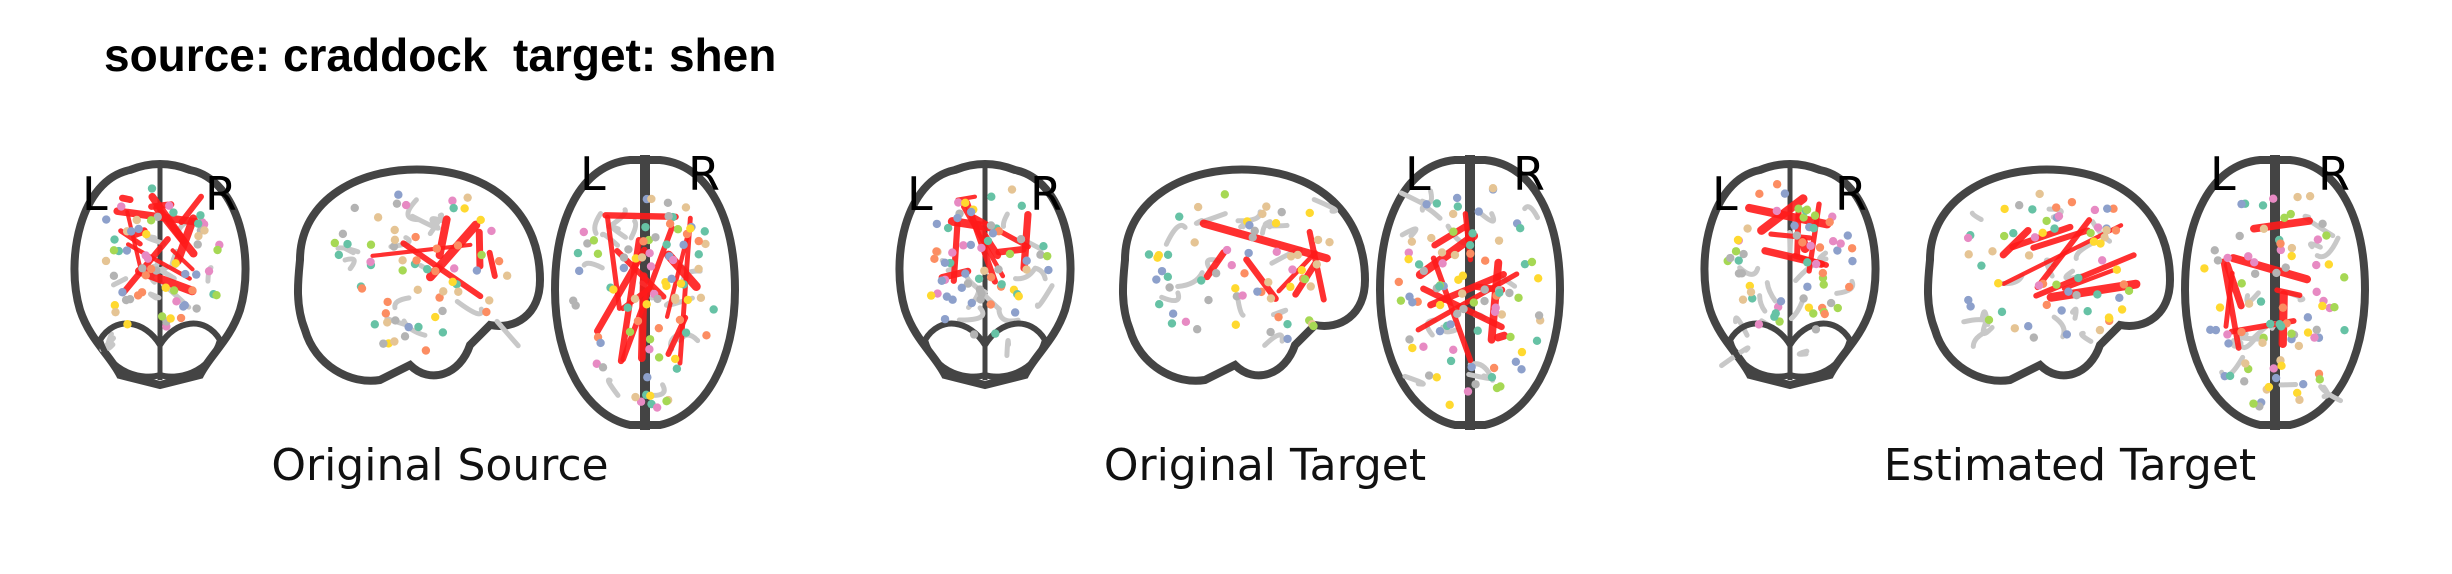 This screenshot has height=574, width=2452. Describe the element at coordinates (1265, 465) in the screenshot. I see `panel-label: Original Target` at that location.